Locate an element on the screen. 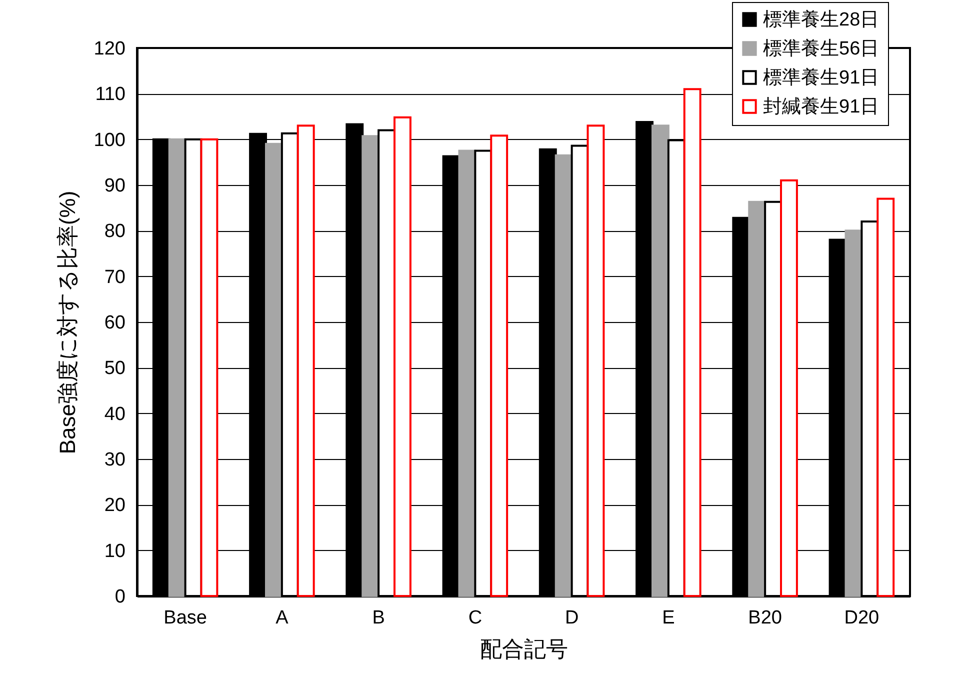  x-tick-label: C is located at coordinates (475, 618).